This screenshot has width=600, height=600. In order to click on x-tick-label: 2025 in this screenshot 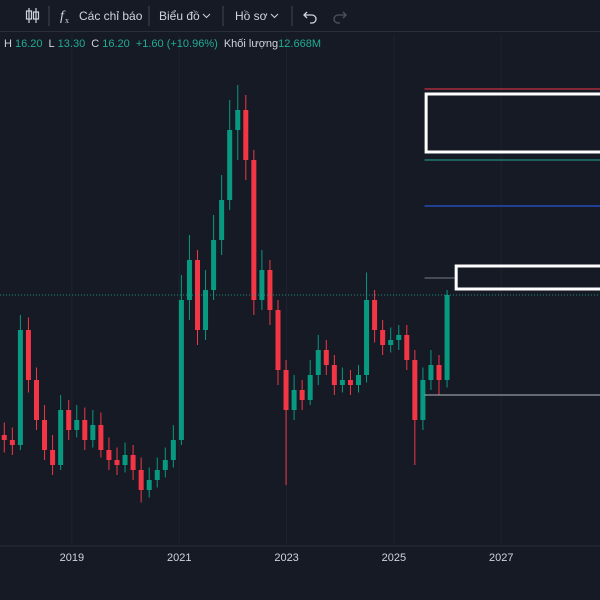, I will do `click(394, 558)`.